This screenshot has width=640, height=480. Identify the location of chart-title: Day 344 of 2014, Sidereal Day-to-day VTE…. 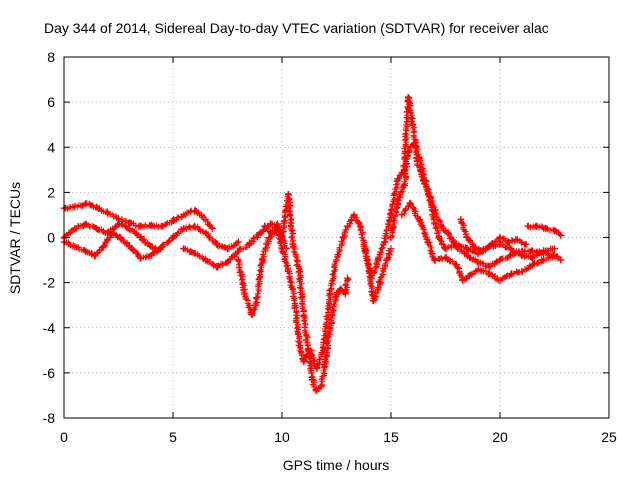
(296, 28).